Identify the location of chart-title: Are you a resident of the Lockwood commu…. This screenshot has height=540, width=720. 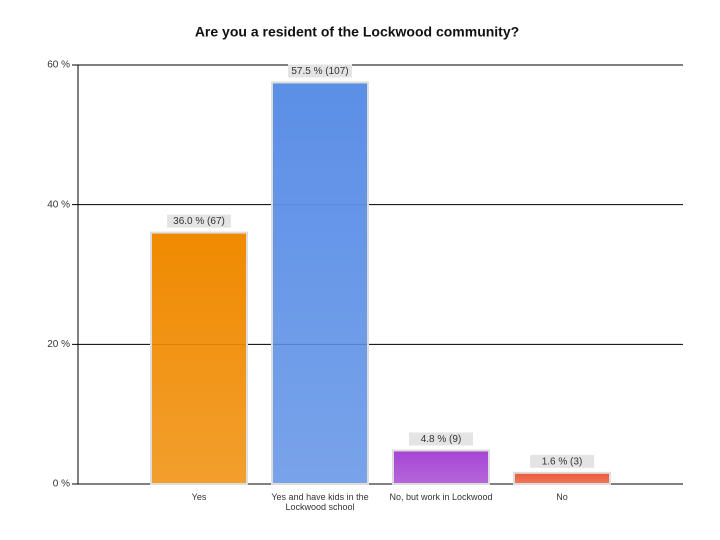
(357, 32).